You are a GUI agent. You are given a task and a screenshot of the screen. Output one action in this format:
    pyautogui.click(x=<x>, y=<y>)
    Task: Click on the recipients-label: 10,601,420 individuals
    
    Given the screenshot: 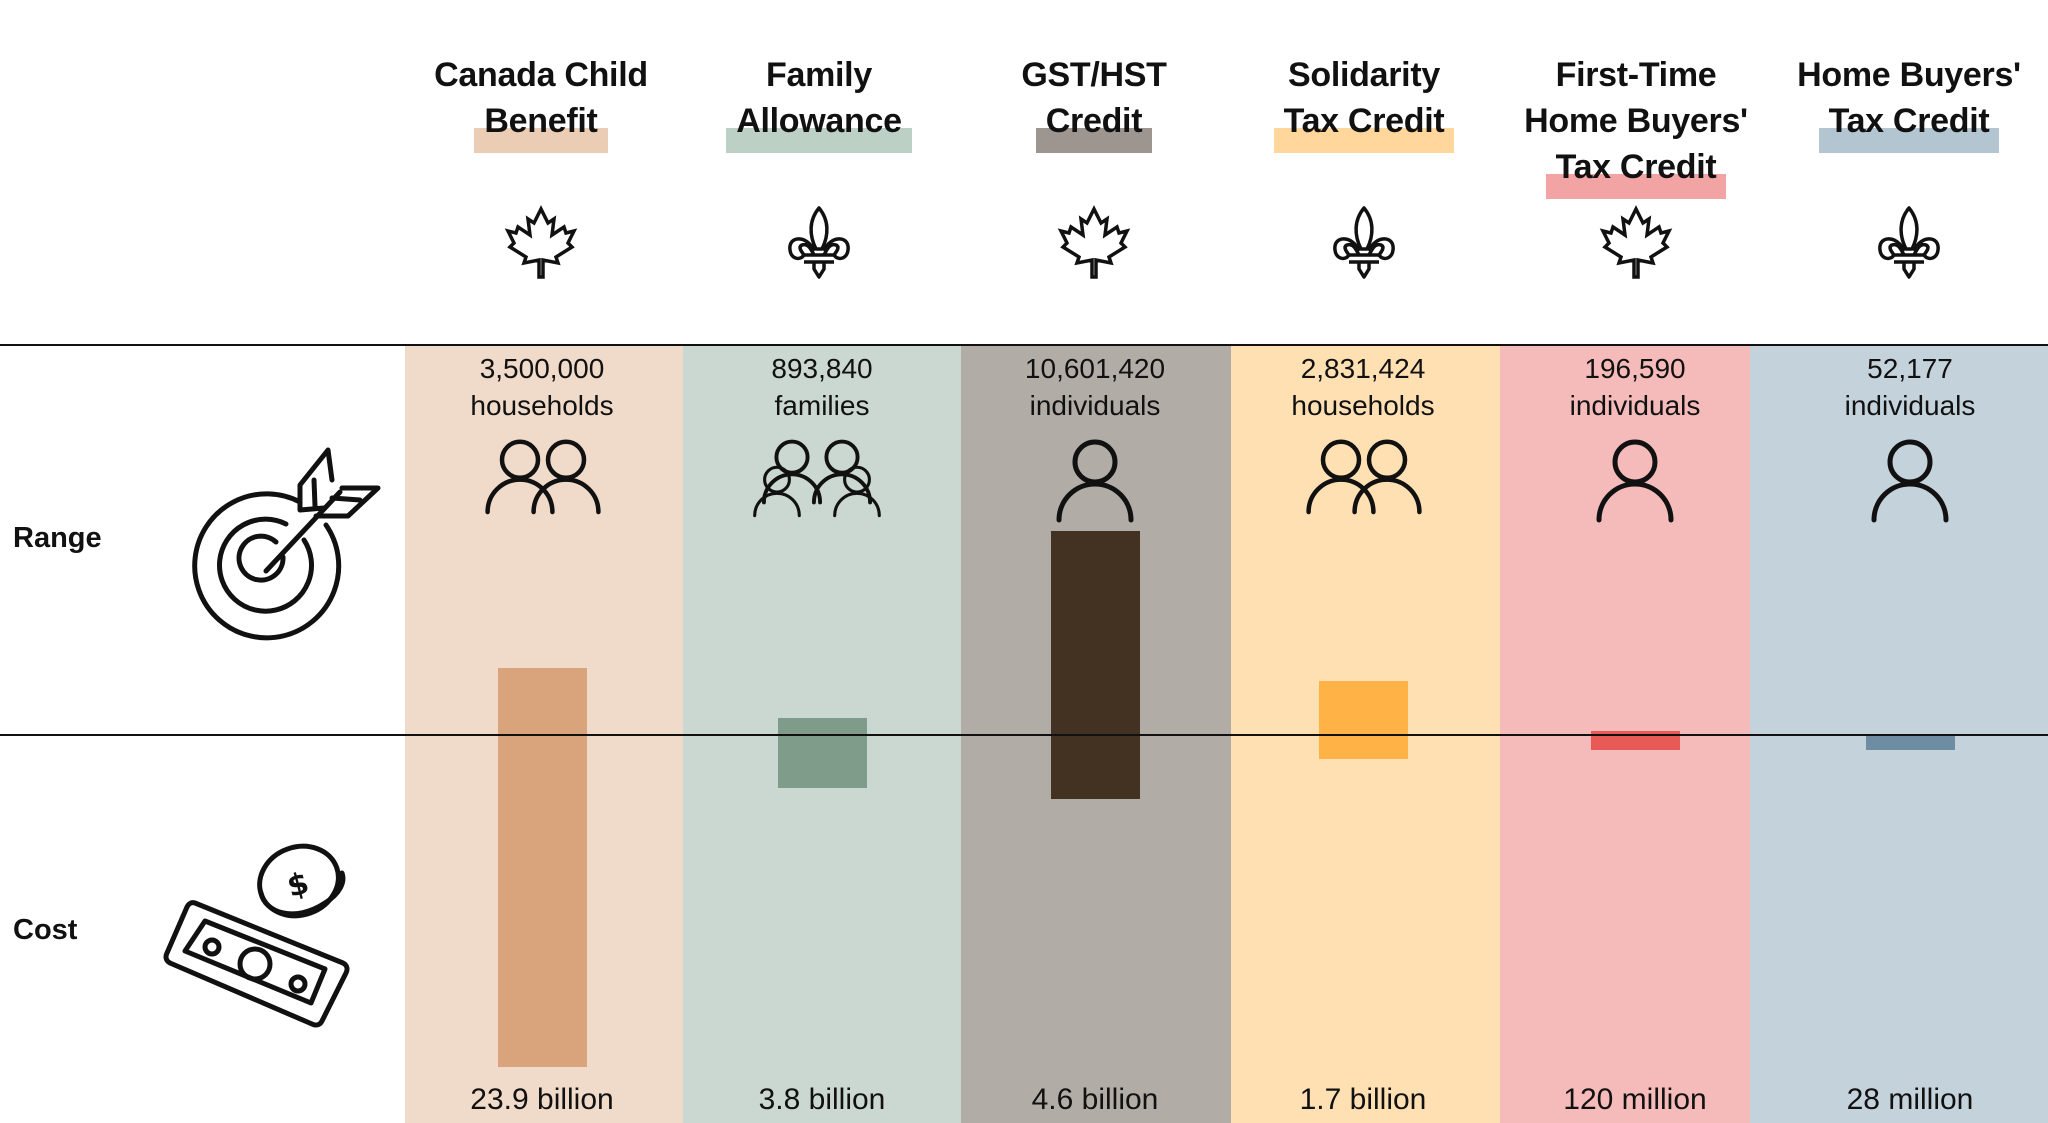 What is the action you would take?
    pyautogui.click(x=1095, y=387)
    